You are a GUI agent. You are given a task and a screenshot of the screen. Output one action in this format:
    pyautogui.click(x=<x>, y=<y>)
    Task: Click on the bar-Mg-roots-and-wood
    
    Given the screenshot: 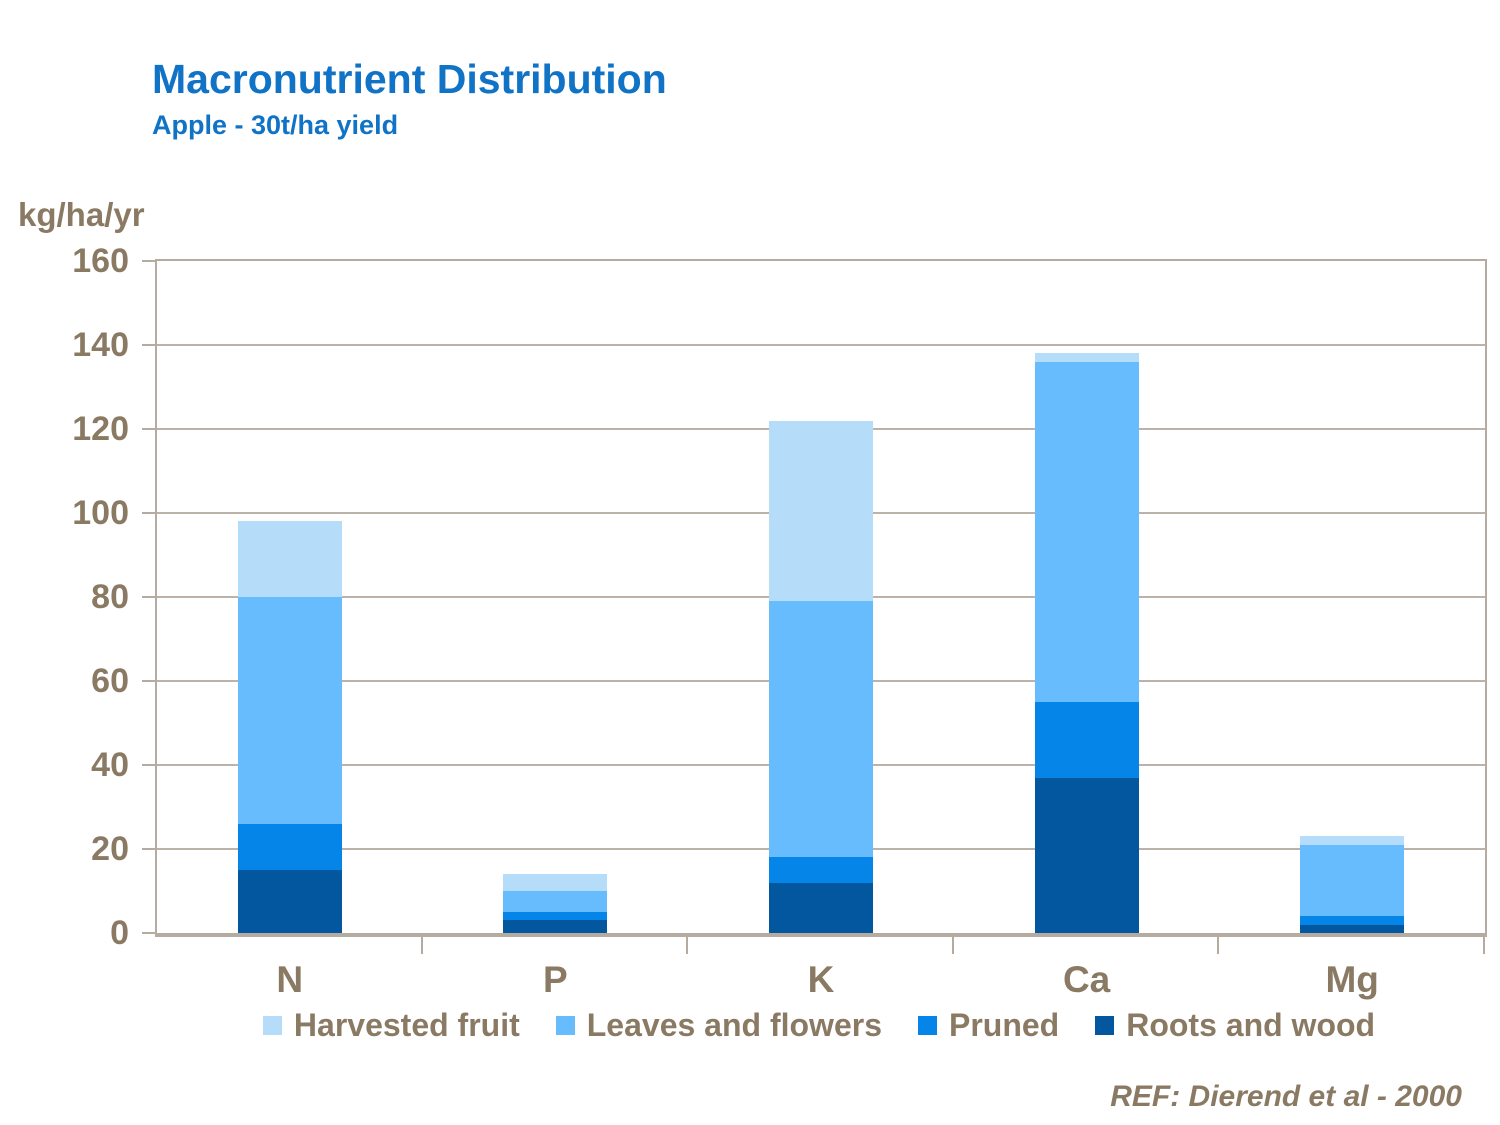 What is the action you would take?
    pyautogui.click(x=1352, y=928)
    